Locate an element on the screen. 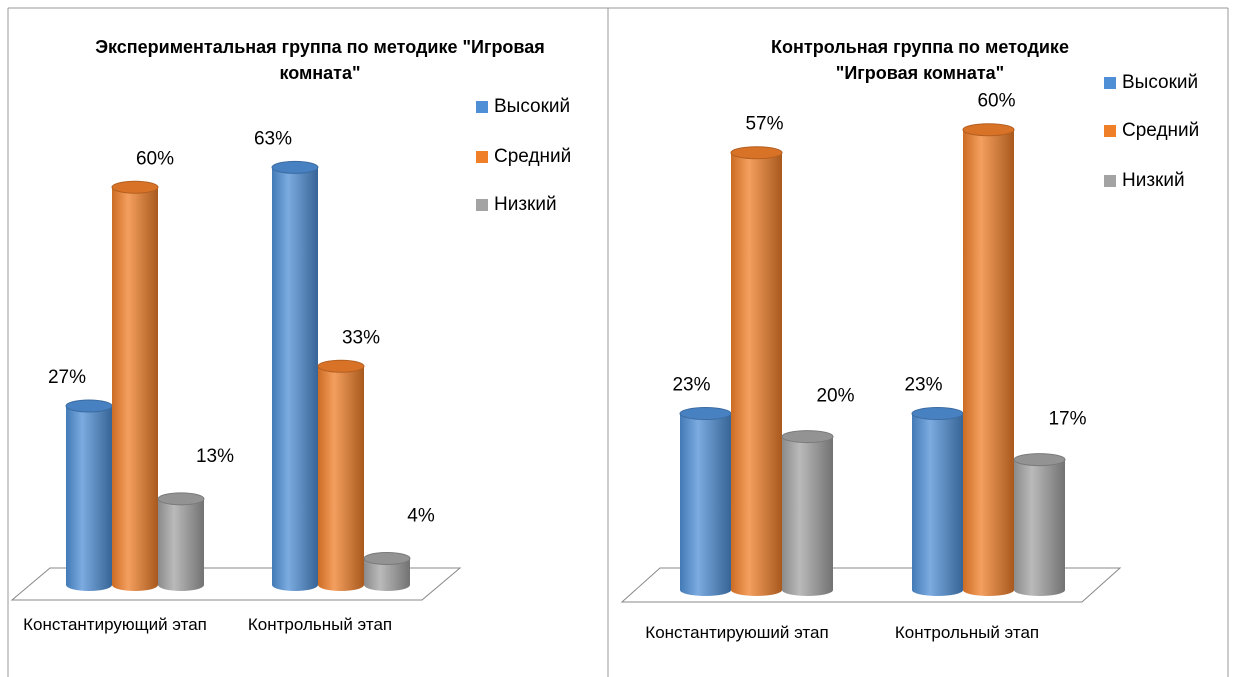 The image size is (1234, 677). data-label: 63% is located at coordinates (273, 138).